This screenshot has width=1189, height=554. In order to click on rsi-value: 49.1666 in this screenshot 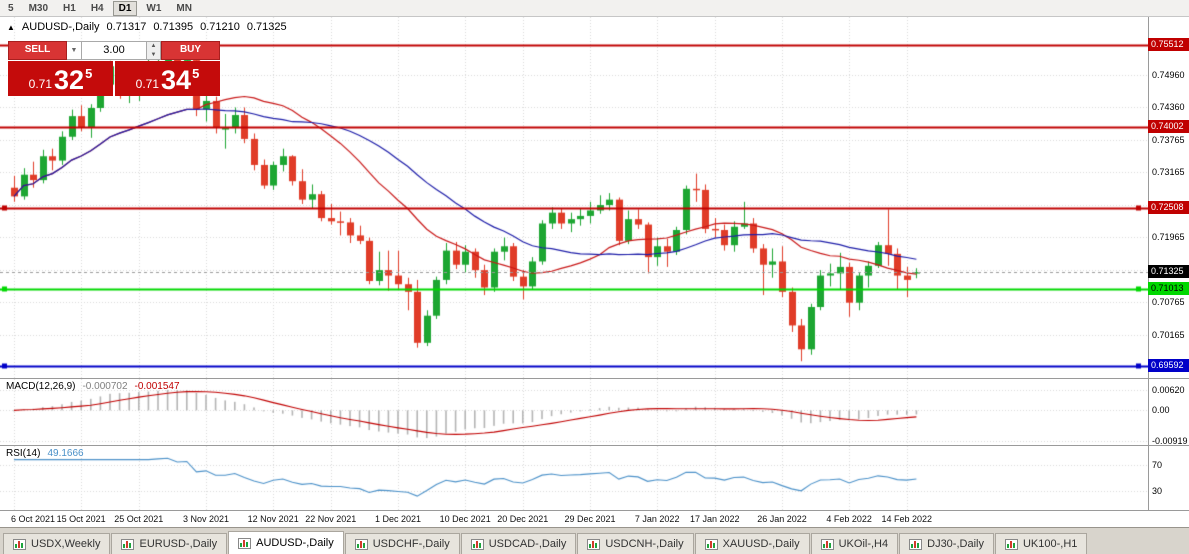, I will do `click(65, 453)`.